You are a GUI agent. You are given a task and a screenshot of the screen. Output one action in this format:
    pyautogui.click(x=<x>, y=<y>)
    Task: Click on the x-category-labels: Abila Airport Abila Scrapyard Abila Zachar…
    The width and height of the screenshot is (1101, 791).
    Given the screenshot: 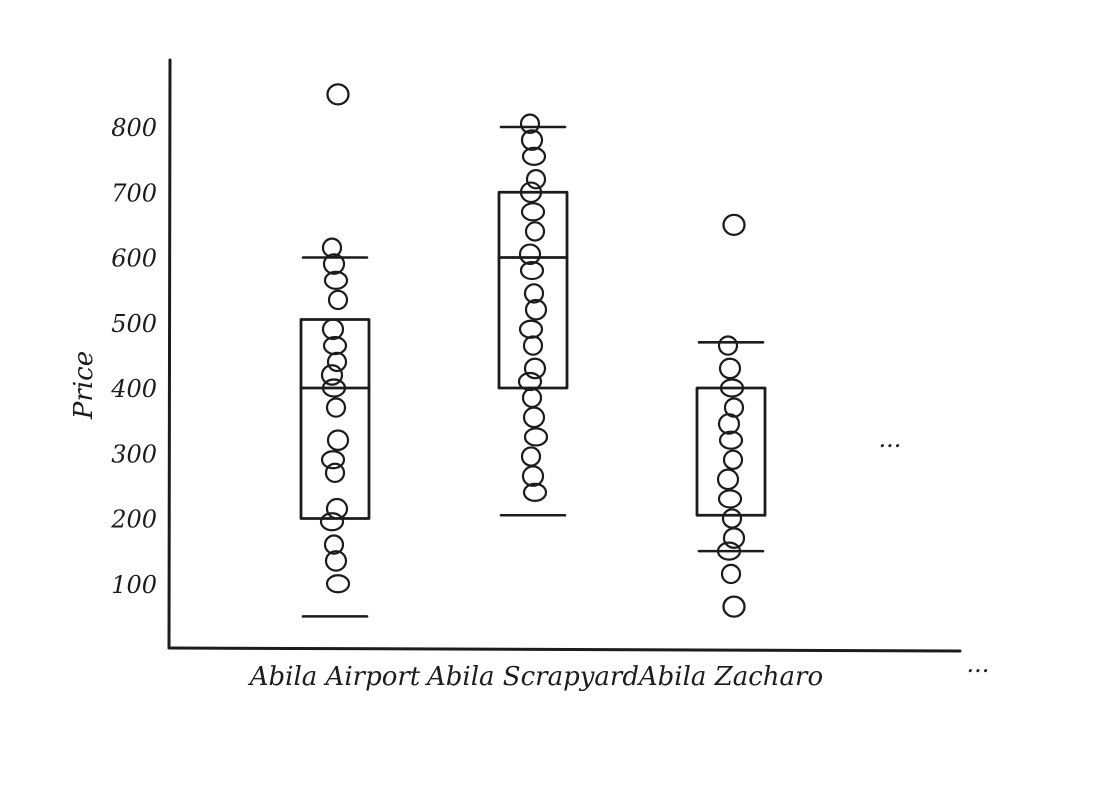 What is the action you would take?
    pyautogui.click(x=535, y=677)
    